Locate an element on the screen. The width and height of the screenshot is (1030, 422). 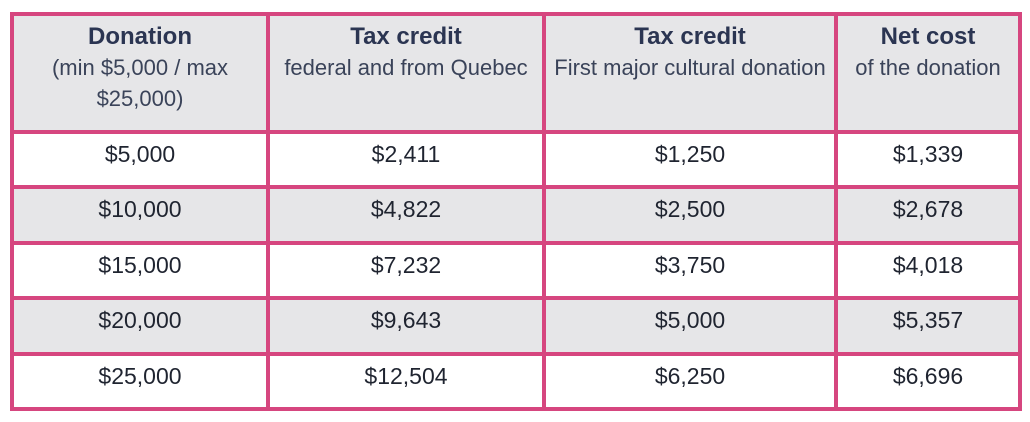
header-subtitle: of the donation is located at coordinates (928, 67).